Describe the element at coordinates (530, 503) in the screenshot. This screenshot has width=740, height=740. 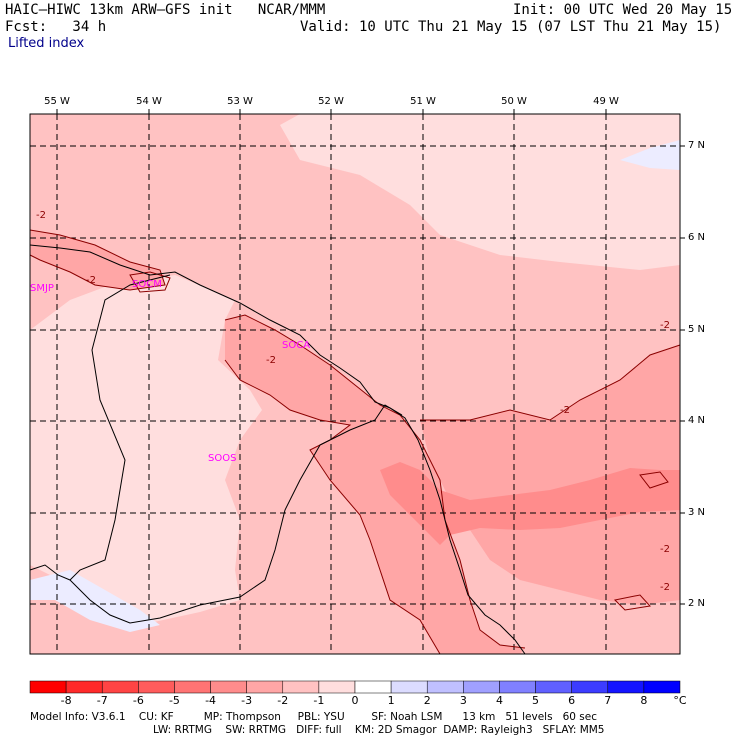
I see `fill-stronger-core` at that location.